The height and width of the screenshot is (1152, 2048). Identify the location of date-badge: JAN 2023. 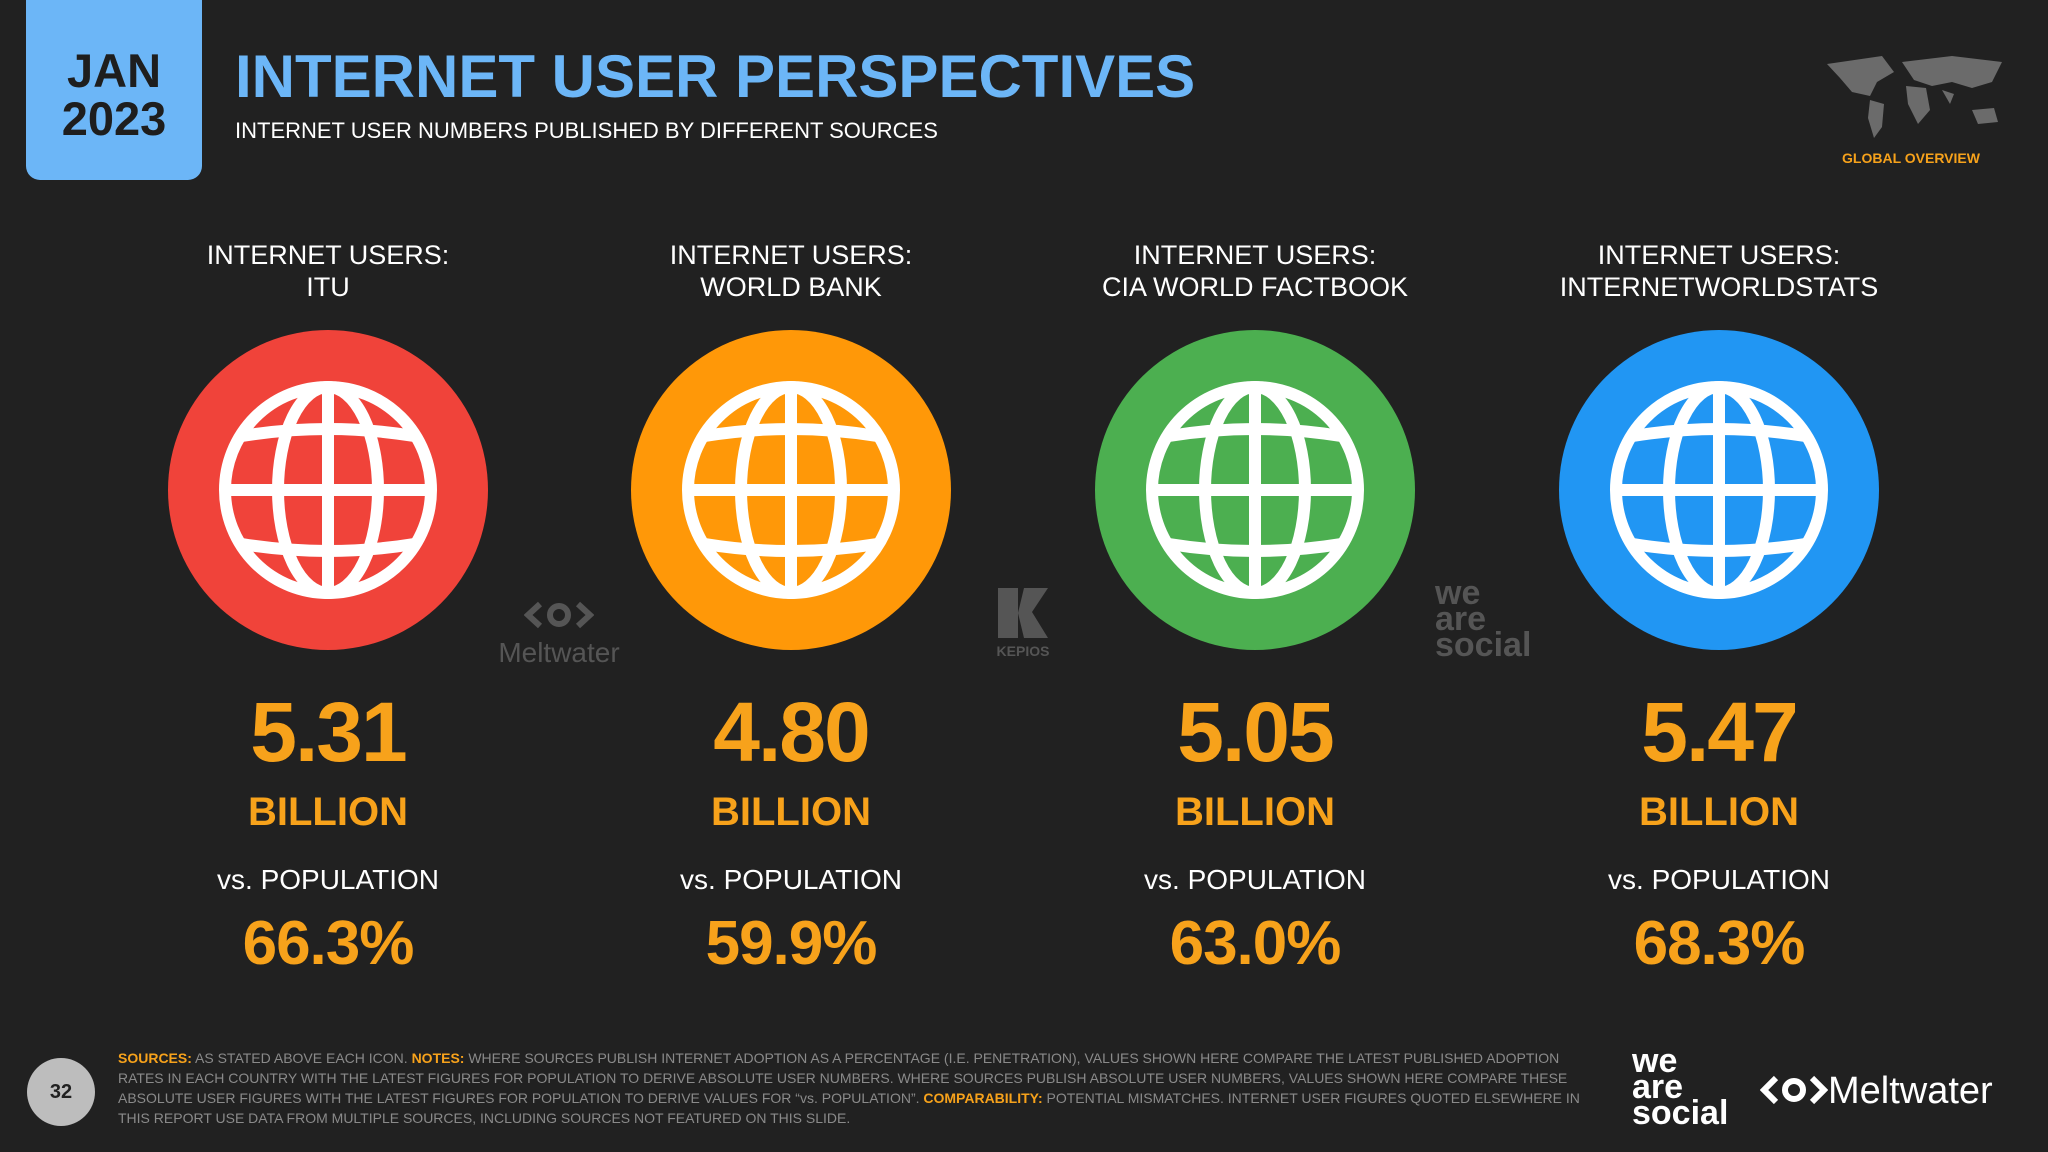
(114, 90).